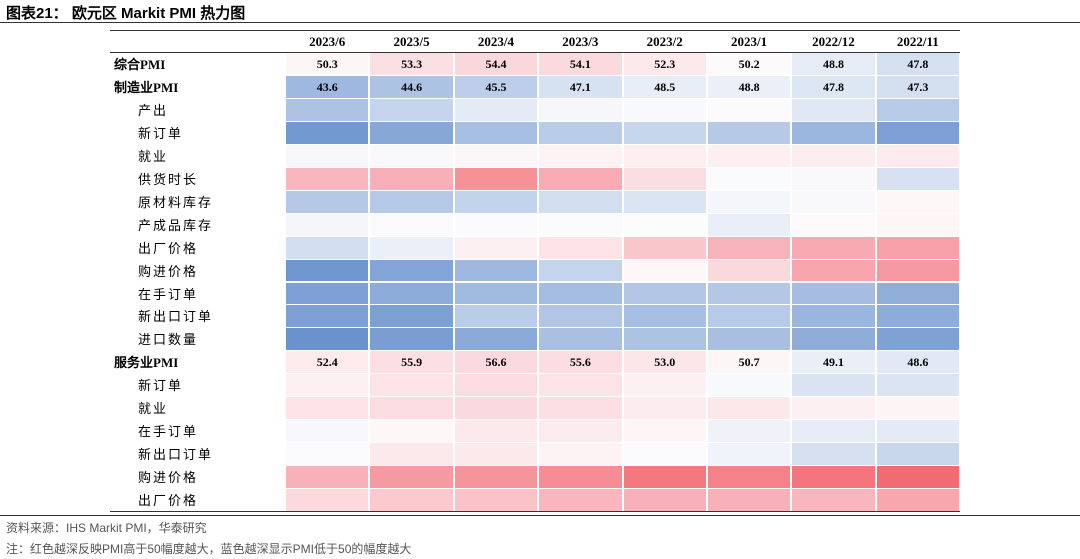  What do you see at coordinates (146, 363) in the screenshot?
I see `row-label: 服务业PMI` at bounding box center [146, 363].